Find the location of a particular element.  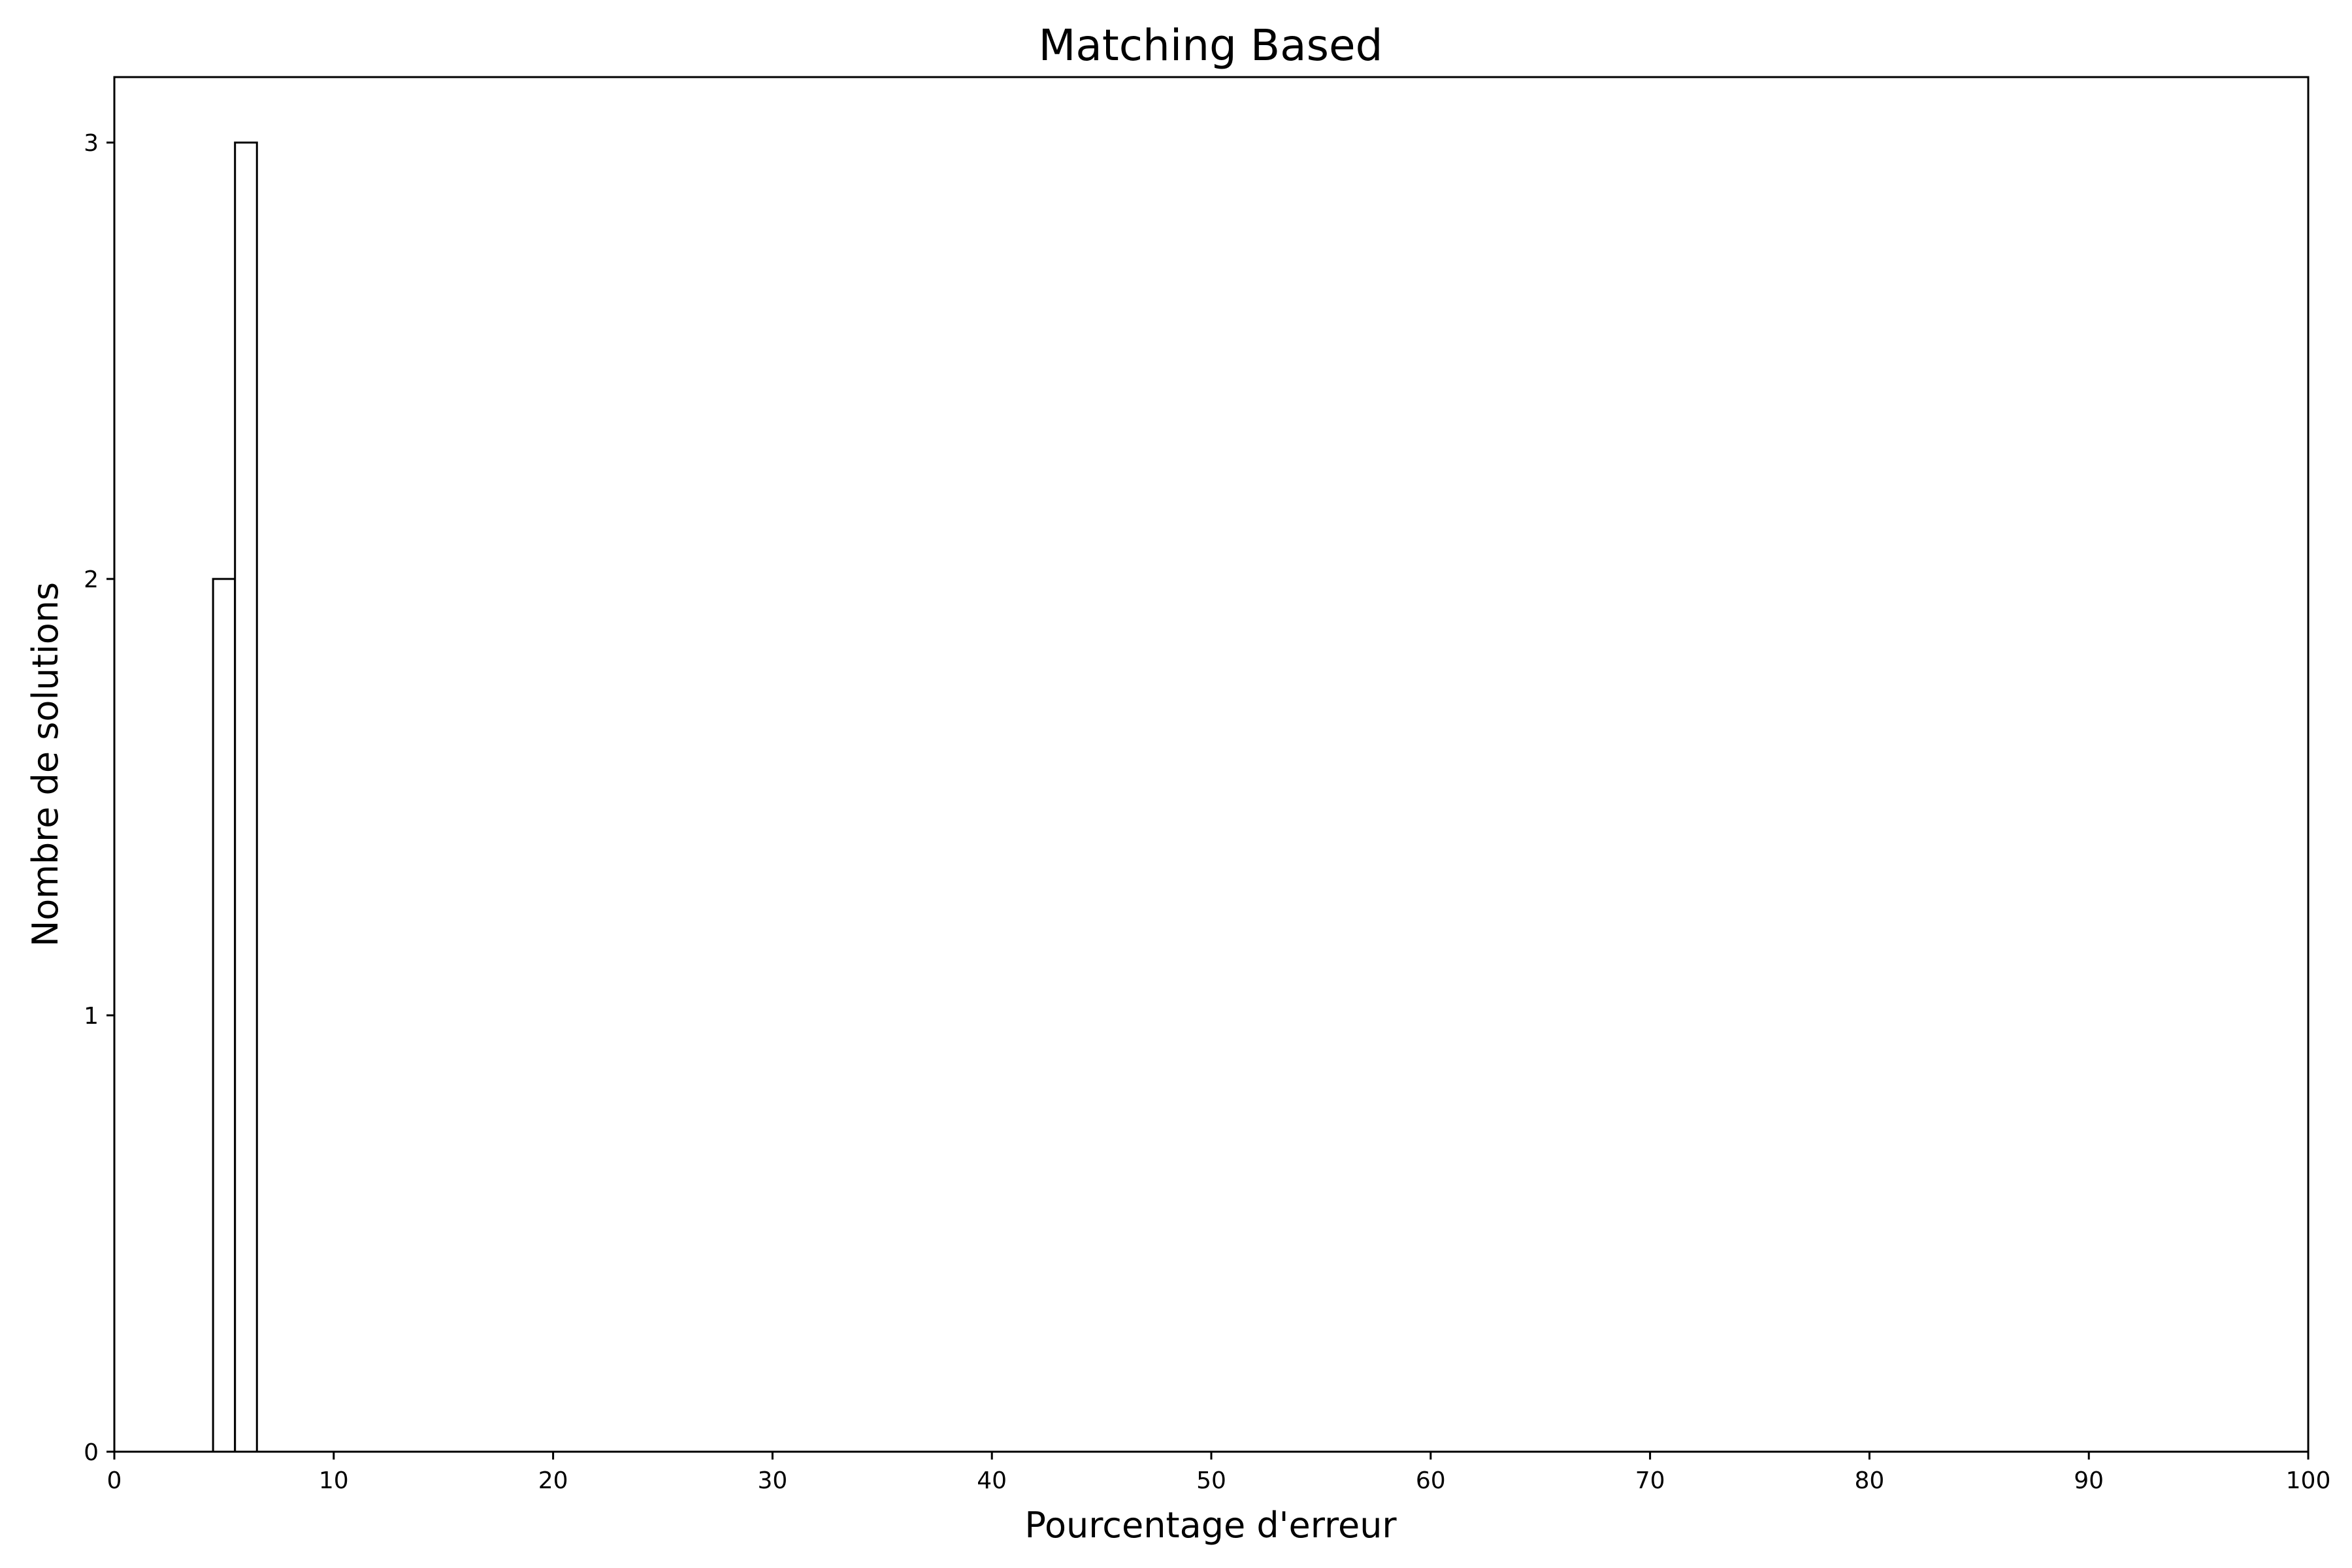

x-tick-label: 70 is located at coordinates (1650, 1480).